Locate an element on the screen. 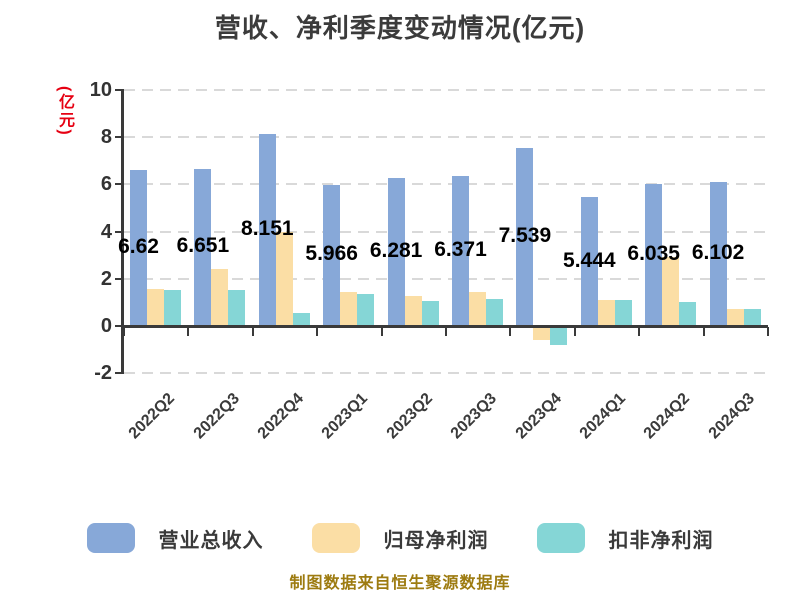 Image resolution: width=800 pixels, height=600 pixels. bar-扣非净利润-2024Q2 is located at coordinates (688, 314).